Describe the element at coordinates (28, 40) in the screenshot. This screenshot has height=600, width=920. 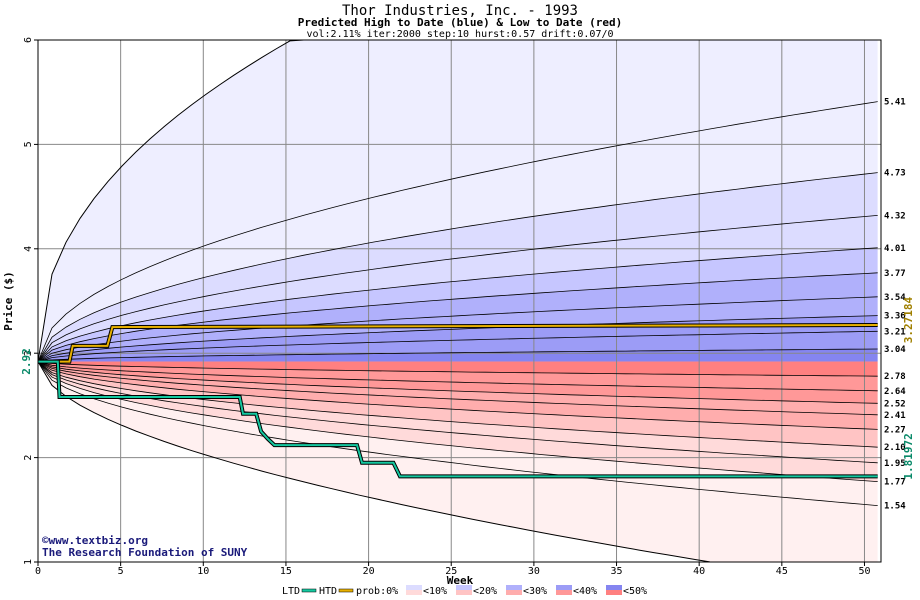
I see `y-tick-label: 6` at that location.